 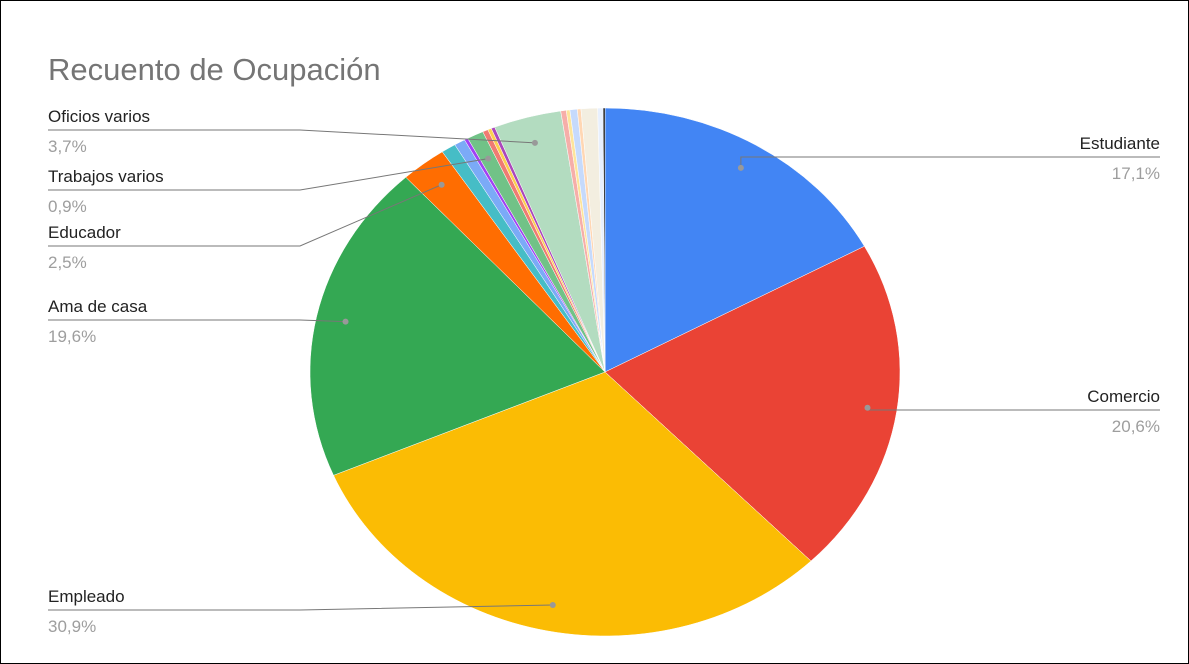 What do you see at coordinates (72, 626) in the screenshot?
I see `slice-value-label: 30,9%` at bounding box center [72, 626].